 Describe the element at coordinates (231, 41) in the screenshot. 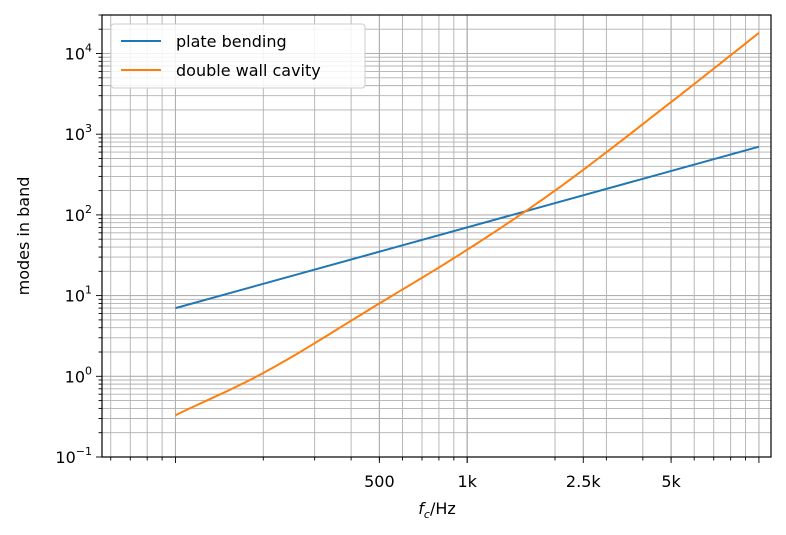

I see `legend-label-plate-bending: plate bending` at that location.